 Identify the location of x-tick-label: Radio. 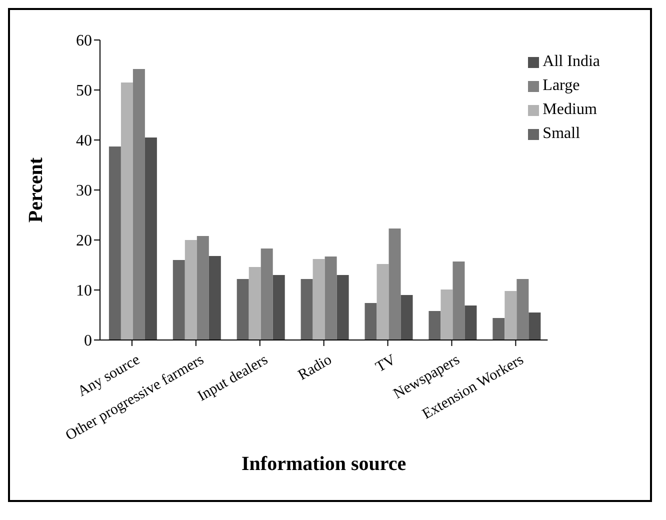
(315, 368).